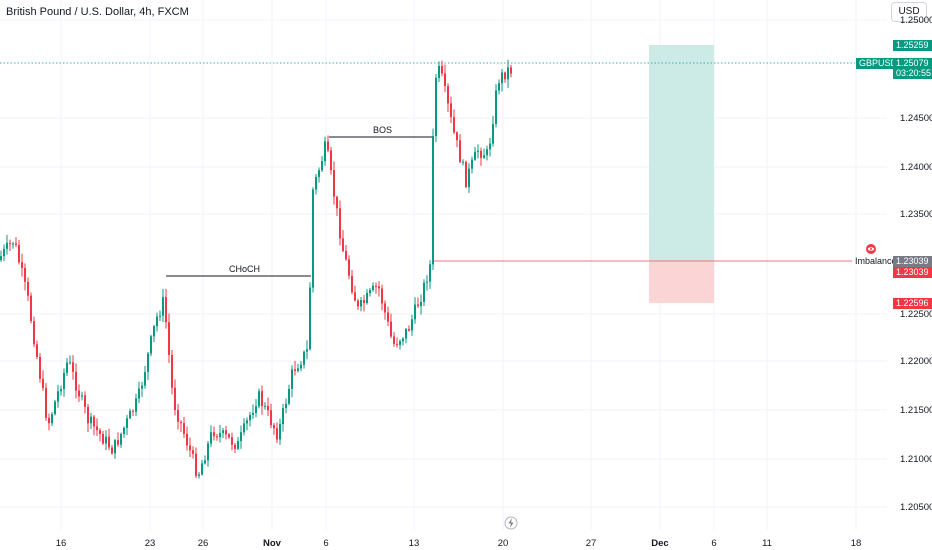 This screenshot has width=932, height=550. Describe the element at coordinates (245, 269) in the screenshot. I see `choch-label: CHoCH` at that location.